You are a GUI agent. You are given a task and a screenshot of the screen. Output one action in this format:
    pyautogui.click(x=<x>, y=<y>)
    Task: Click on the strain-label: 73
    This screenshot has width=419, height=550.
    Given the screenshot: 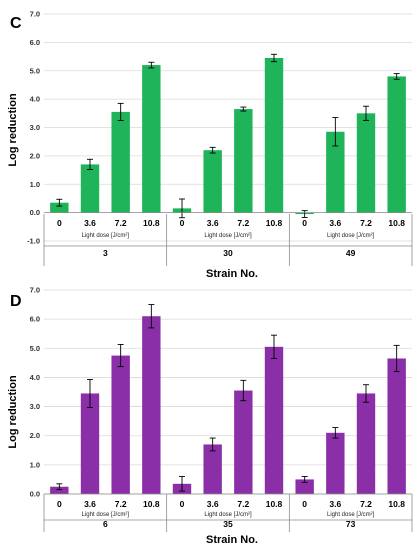 What is the action you would take?
    pyautogui.click(x=351, y=524)
    